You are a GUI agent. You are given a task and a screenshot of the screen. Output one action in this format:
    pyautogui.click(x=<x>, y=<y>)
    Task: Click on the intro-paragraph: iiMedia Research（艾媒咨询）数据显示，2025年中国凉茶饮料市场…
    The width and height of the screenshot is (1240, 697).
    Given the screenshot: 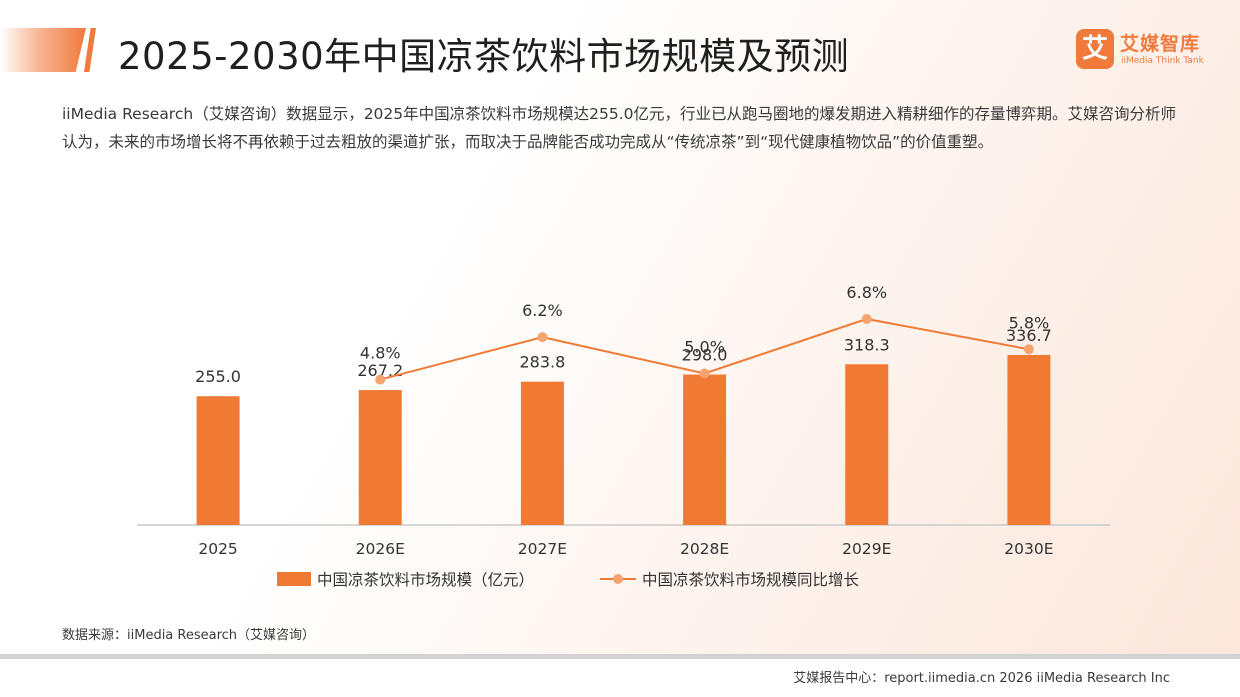 What is the action you would take?
    pyautogui.click(x=619, y=128)
    